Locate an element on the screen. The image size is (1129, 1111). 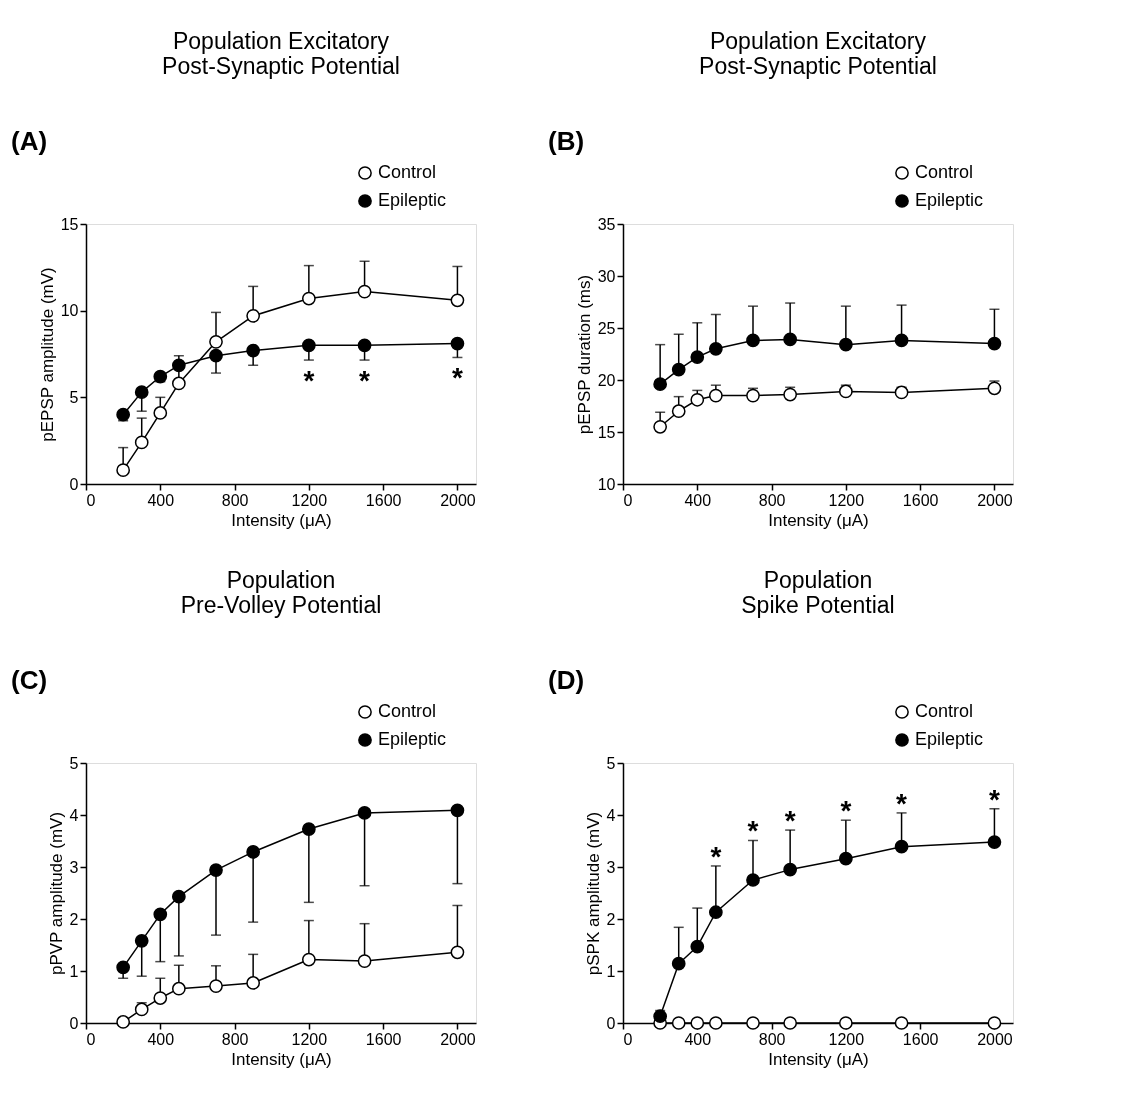
y-axis-title: pEPSP duration (ms) is located at coordinates (584, 354).